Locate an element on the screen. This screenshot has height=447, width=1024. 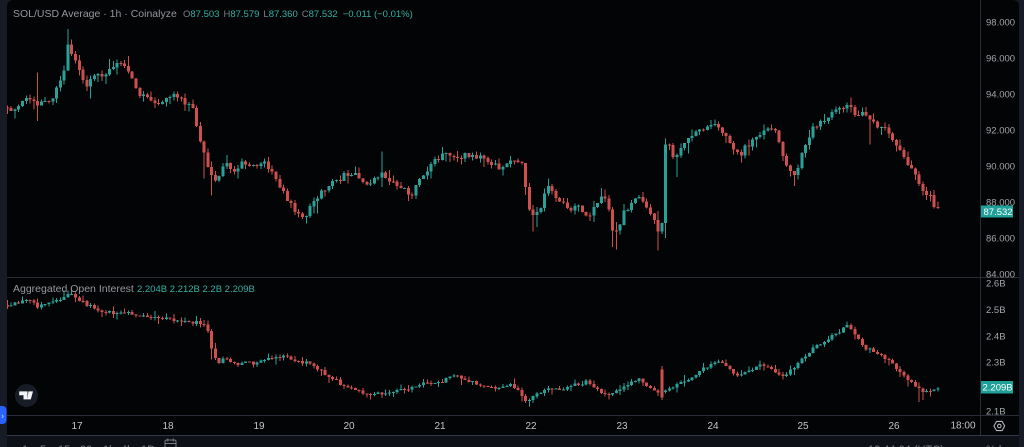
svg-text: 18 is located at coordinates (168, 426).